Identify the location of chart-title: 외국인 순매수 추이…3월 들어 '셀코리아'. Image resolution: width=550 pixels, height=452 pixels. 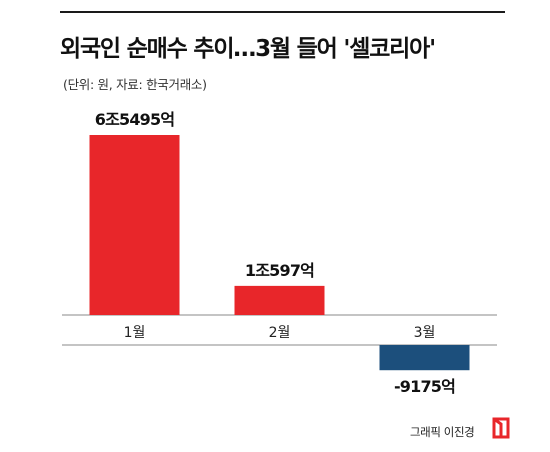
(248, 49).